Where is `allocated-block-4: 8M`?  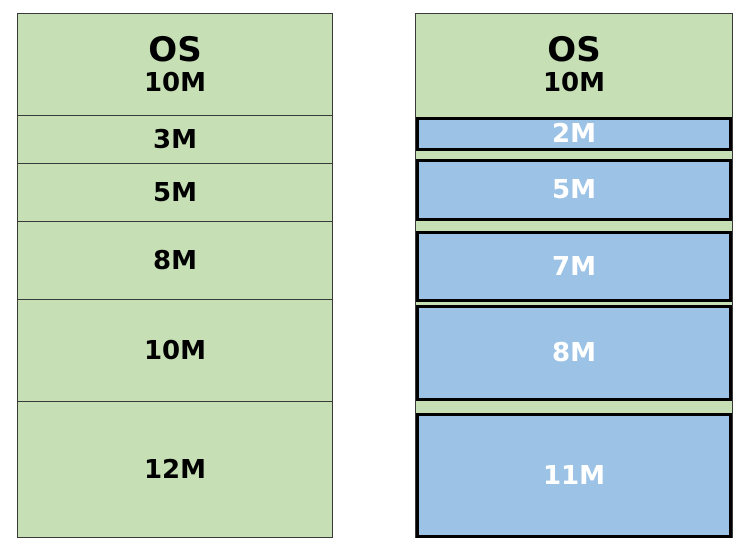 allocated-block-4: 8M is located at coordinates (574, 353).